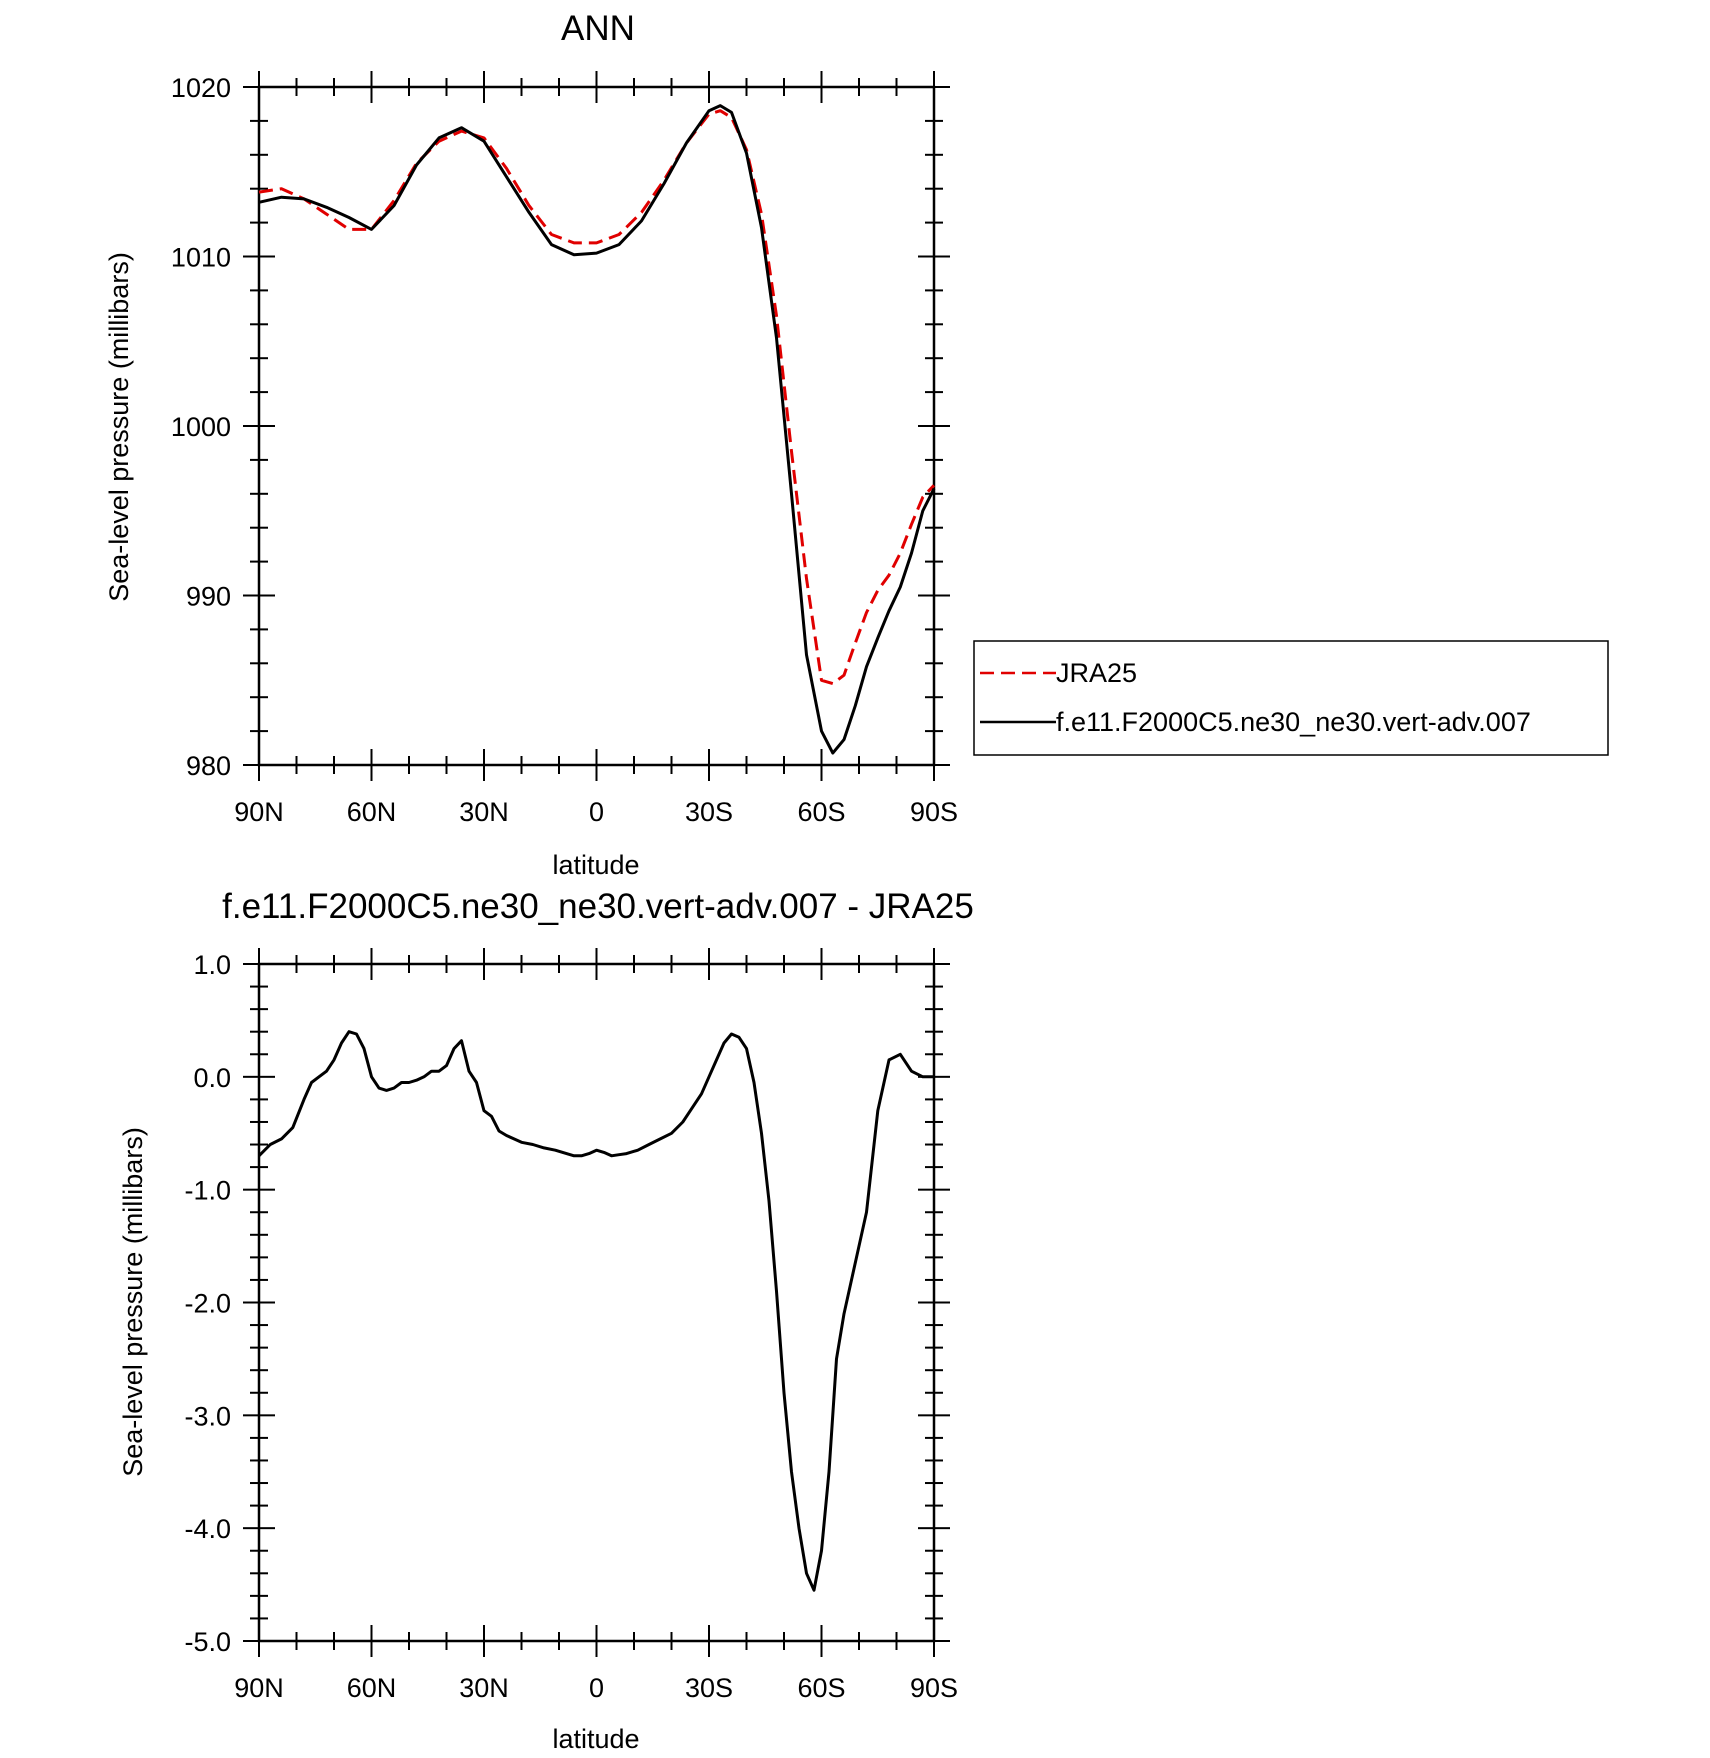 Image resolution: width=1710 pixels, height=1758 pixels. I want to click on y-tick-label: -3.0, so click(207, 1416).